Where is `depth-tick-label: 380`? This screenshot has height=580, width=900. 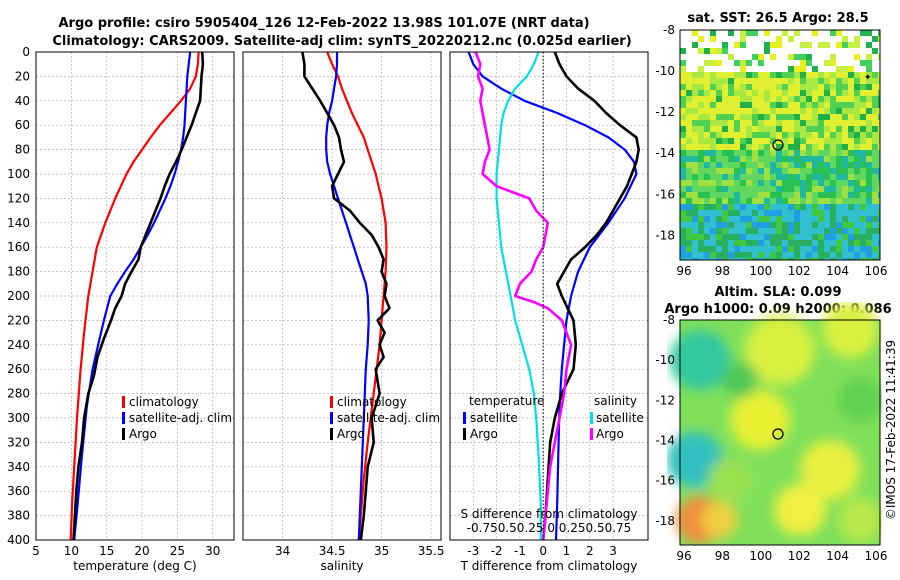
depth-tick-label: 380 is located at coordinates (18, 516).